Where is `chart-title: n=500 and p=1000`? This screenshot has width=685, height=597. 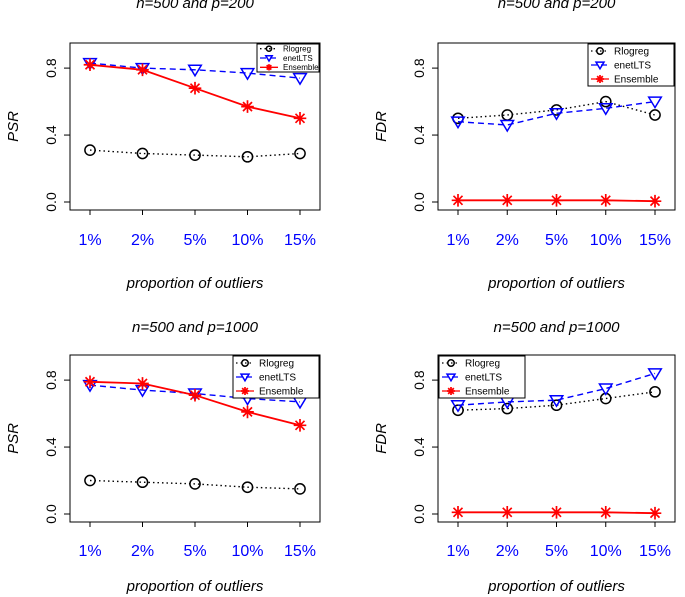
chart-title: n=500 and p=1000 is located at coordinates (195, 327).